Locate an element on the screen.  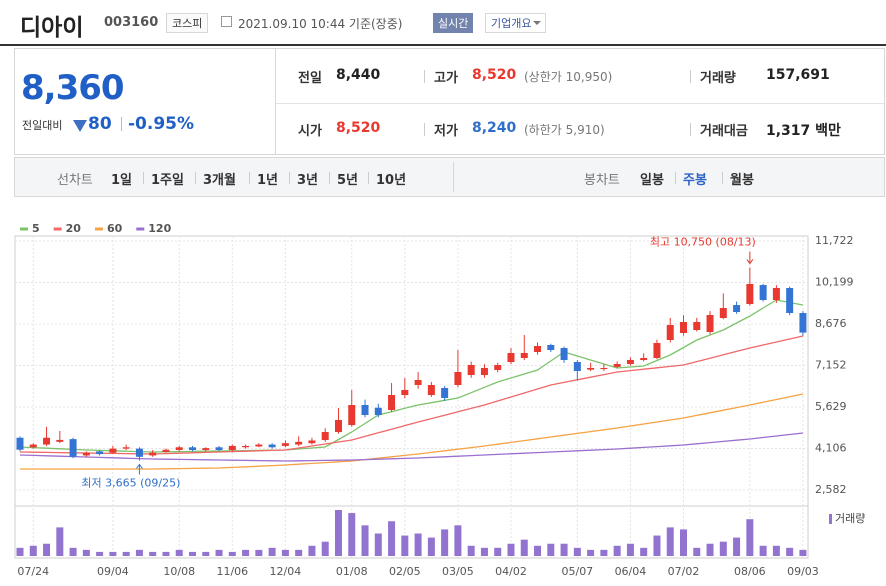
tab-bar is located at coordinates (449, 177).